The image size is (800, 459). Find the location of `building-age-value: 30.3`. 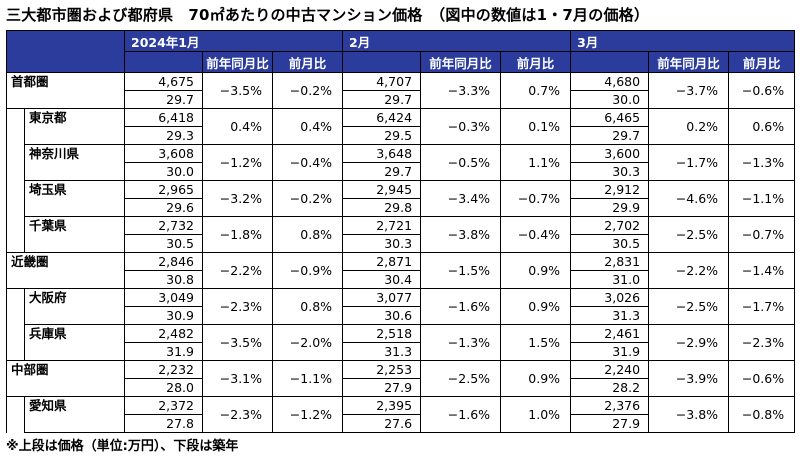

building-age-value: 30.3 is located at coordinates (382, 243).